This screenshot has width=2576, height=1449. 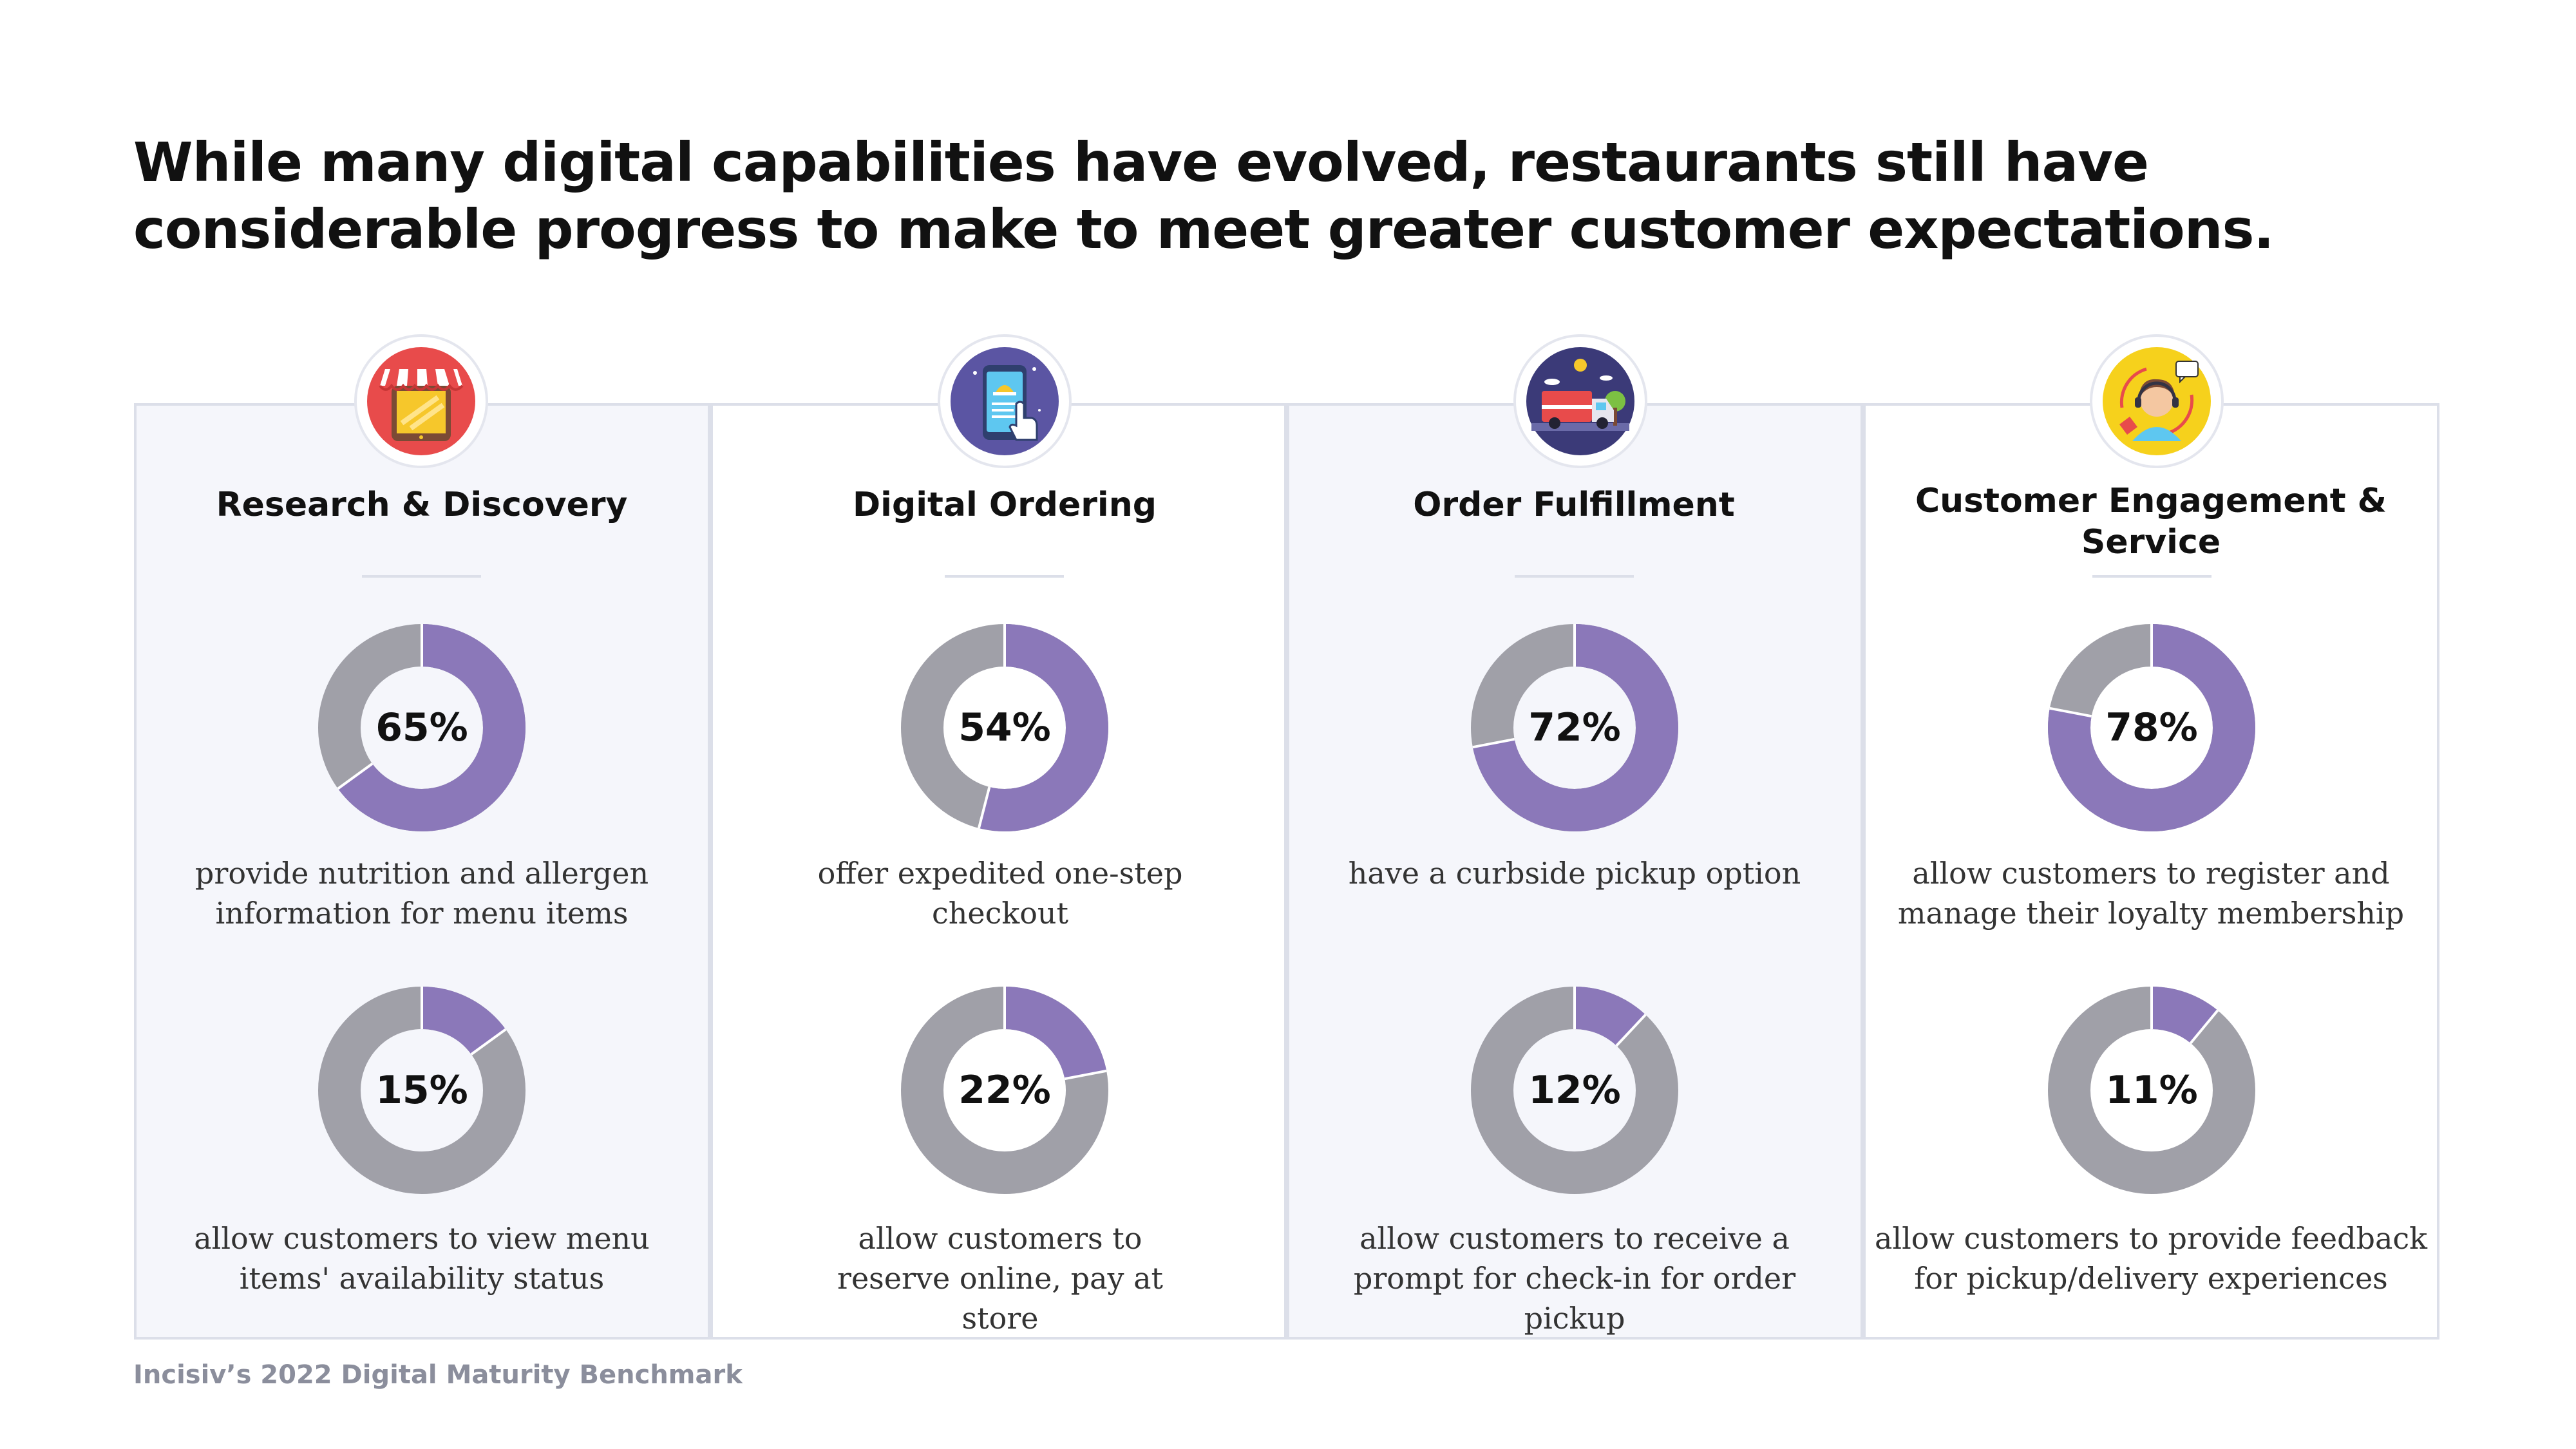 I want to click on donut-chart-order-fulfillment-2: 12%, so click(x=1574, y=1091).